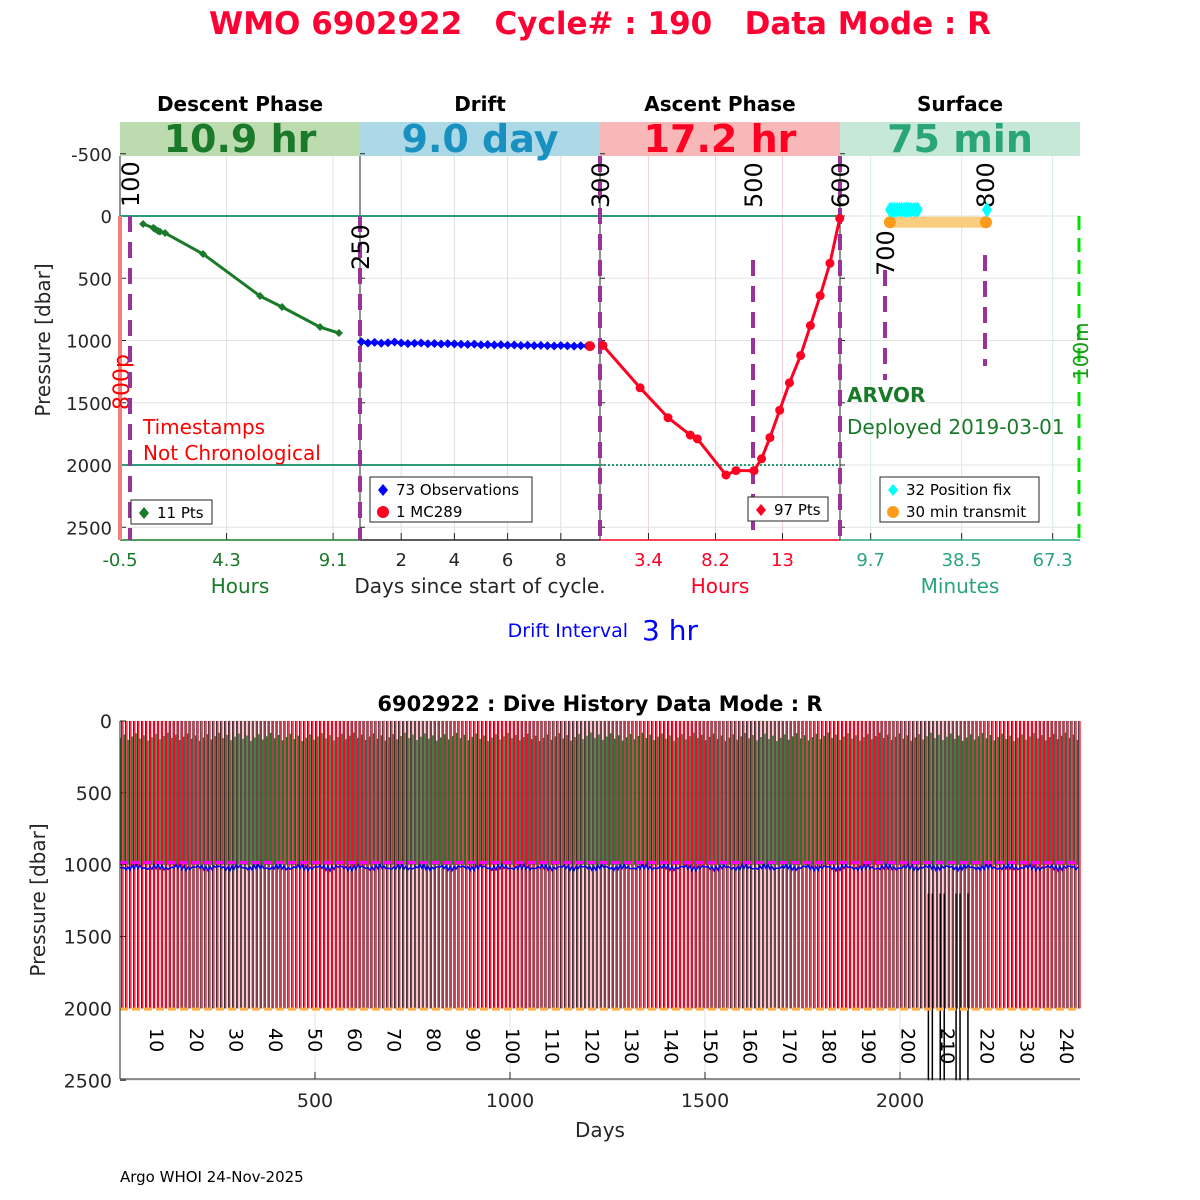  What do you see at coordinates (648, 560) in the screenshot?
I see `x-tick-label: 3.4` at bounding box center [648, 560].